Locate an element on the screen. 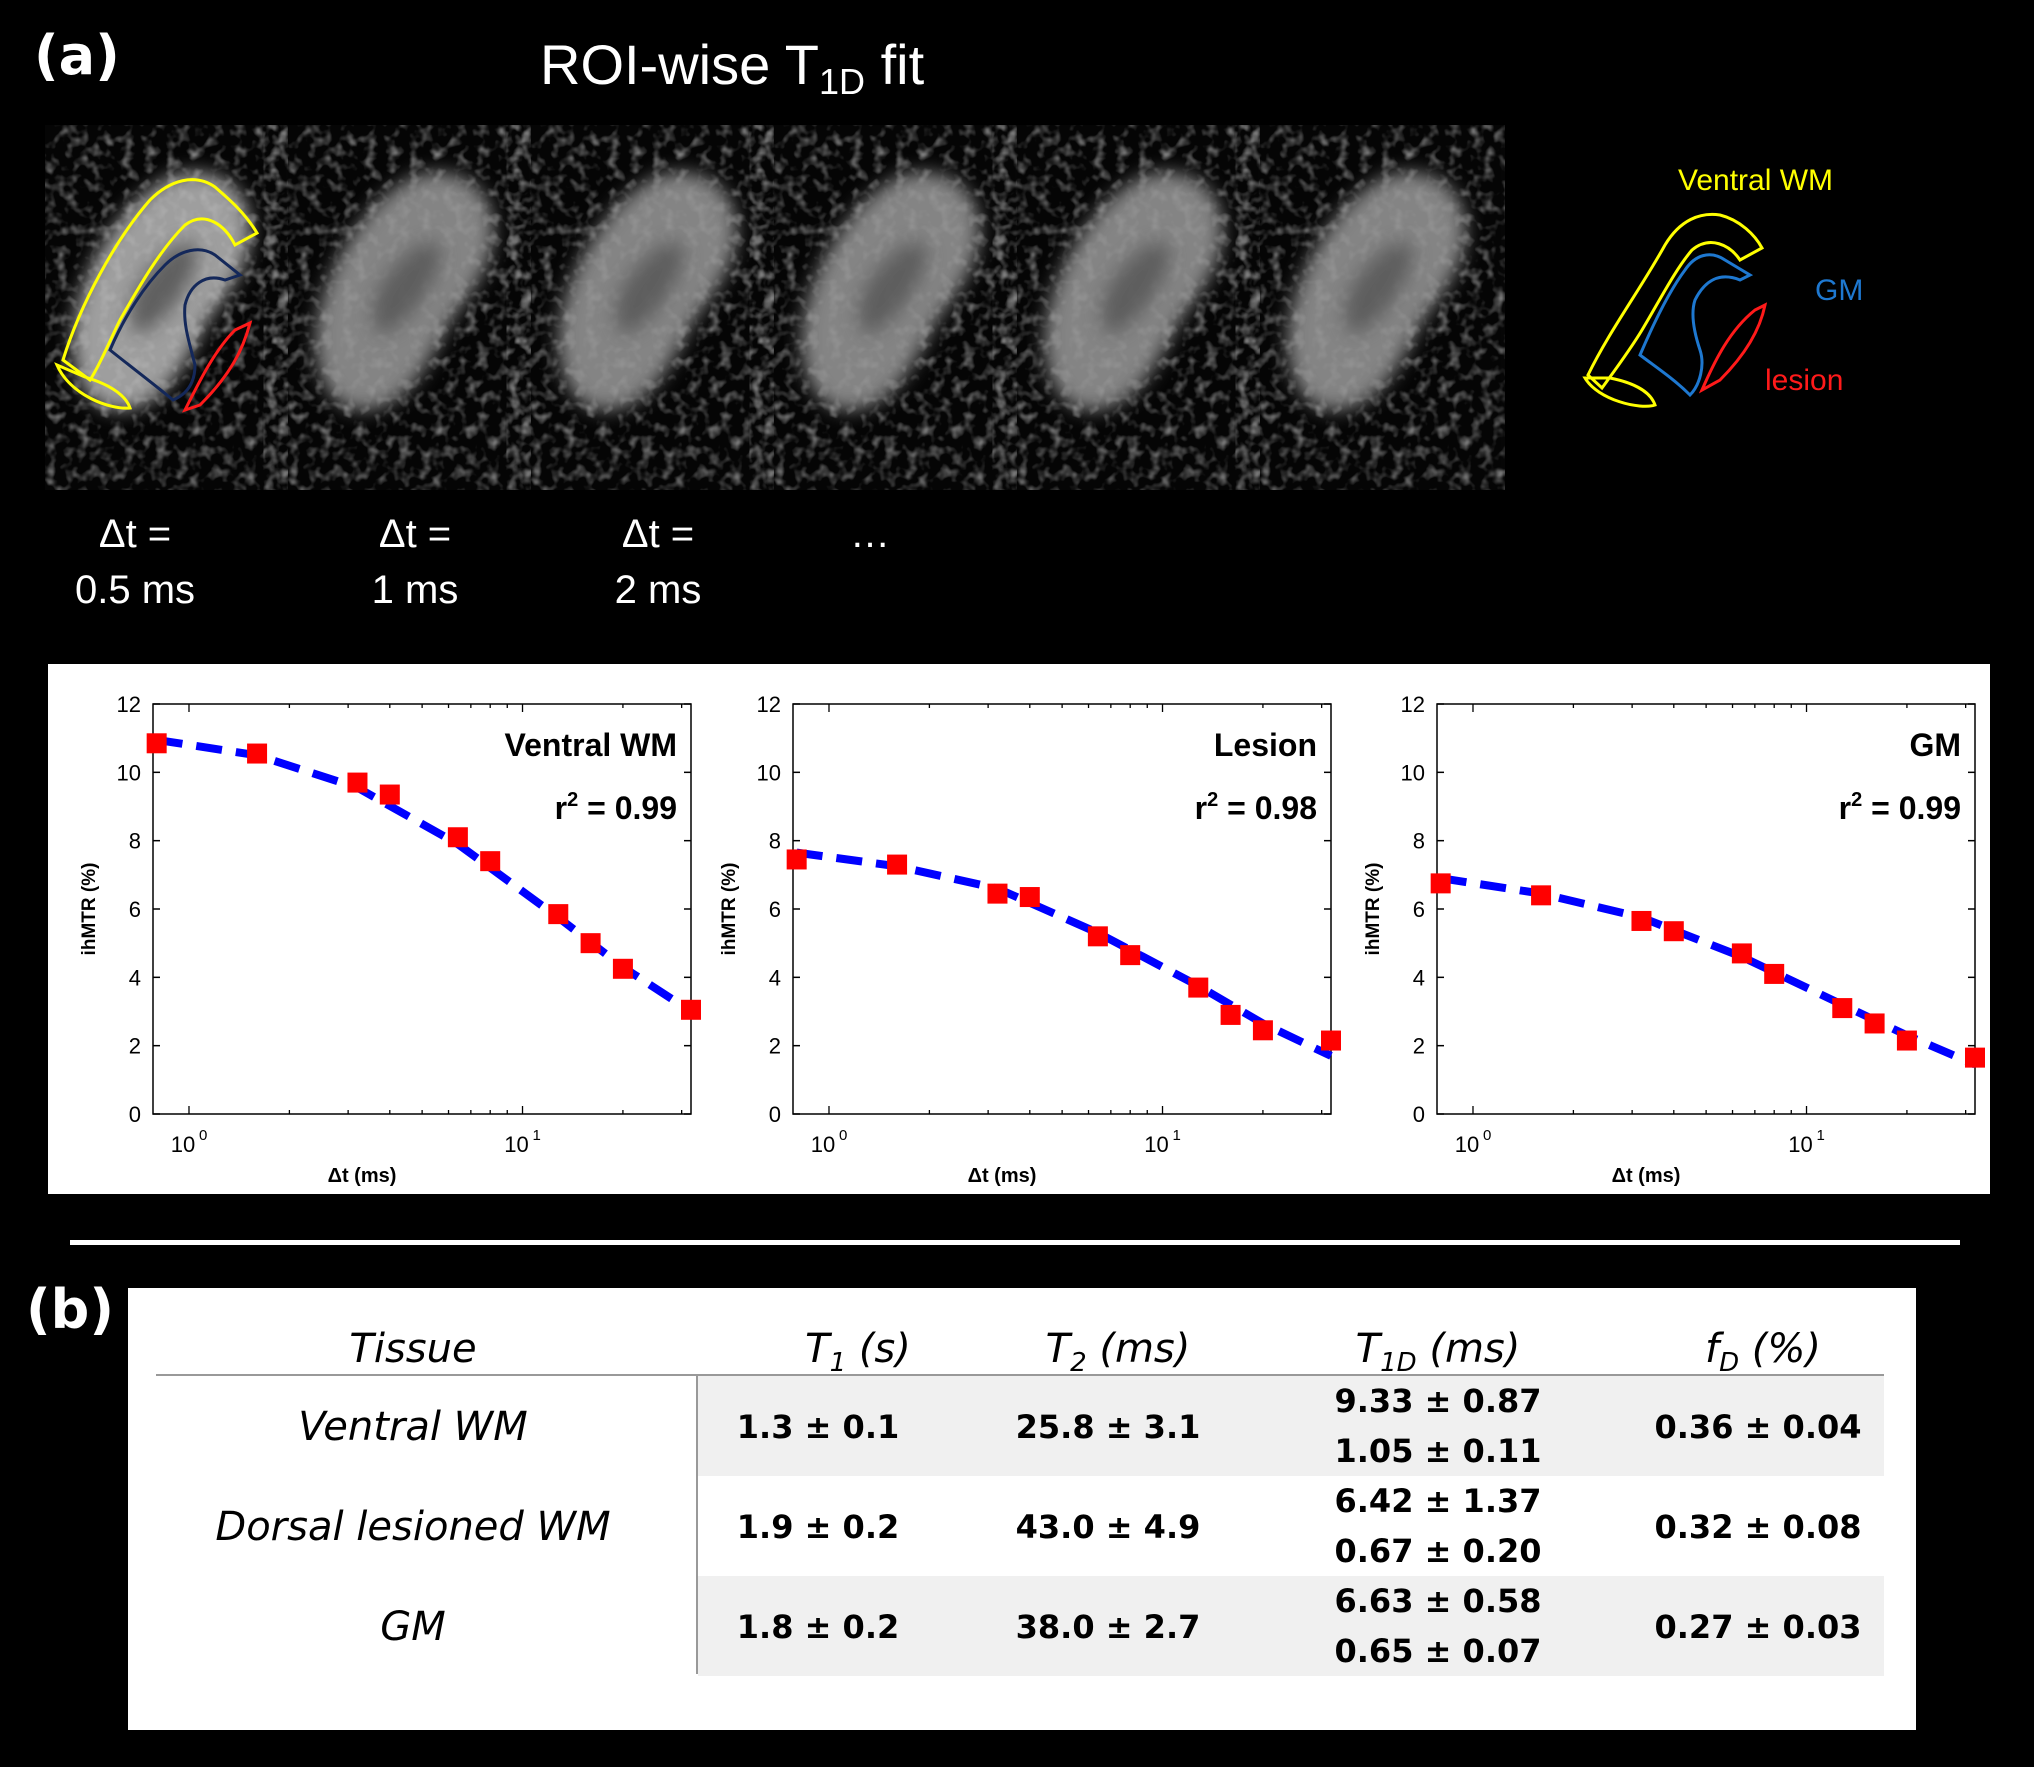 This screenshot has height=1767, width=2034. row2-fd: 0.32 ± 0.08 is located at coordinates (1758, 1527).